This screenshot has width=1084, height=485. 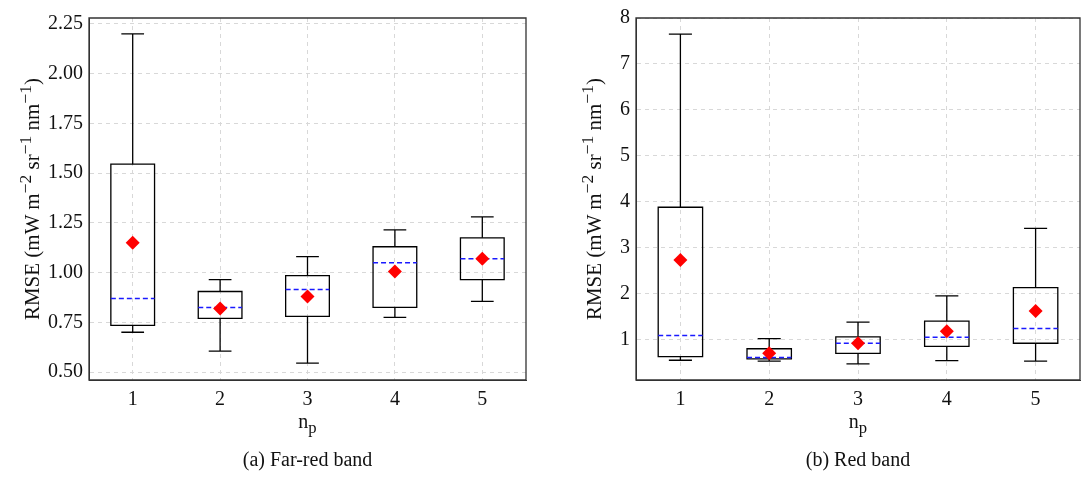 What do you see at coordinates (65, 121) in the screenshot?
I see `y-tick-label: 1.75` at bounding box center [65, 121].